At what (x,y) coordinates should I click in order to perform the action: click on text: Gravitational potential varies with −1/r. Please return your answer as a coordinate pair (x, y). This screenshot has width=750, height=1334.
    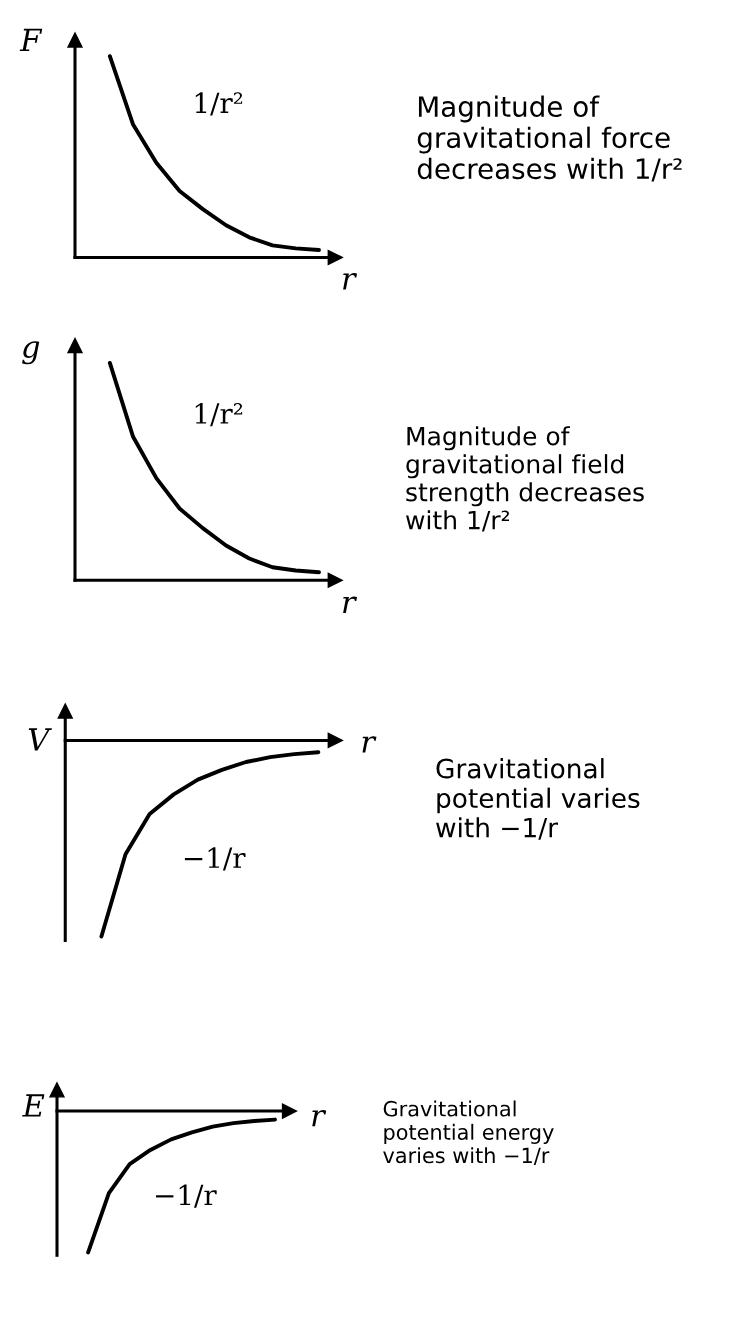
    Looking at the image, I should click on (538, 799).